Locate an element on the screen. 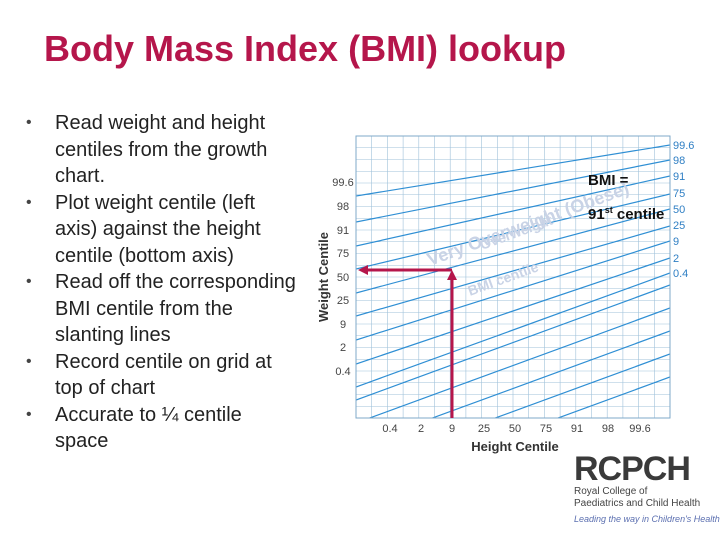 The height and width of the screenshot is (540, 720). instruction-item: • Accurate to ¼ centile space is located at coordinates (172, 428).